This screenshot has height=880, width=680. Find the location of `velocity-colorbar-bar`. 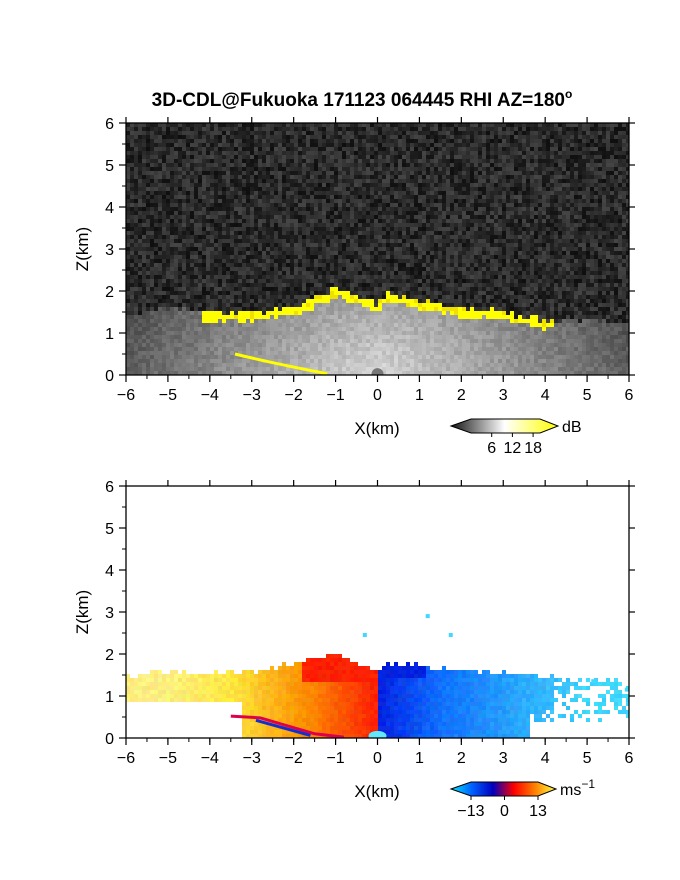

velocity-colorbar-bar is located at coordinates (503, 789).